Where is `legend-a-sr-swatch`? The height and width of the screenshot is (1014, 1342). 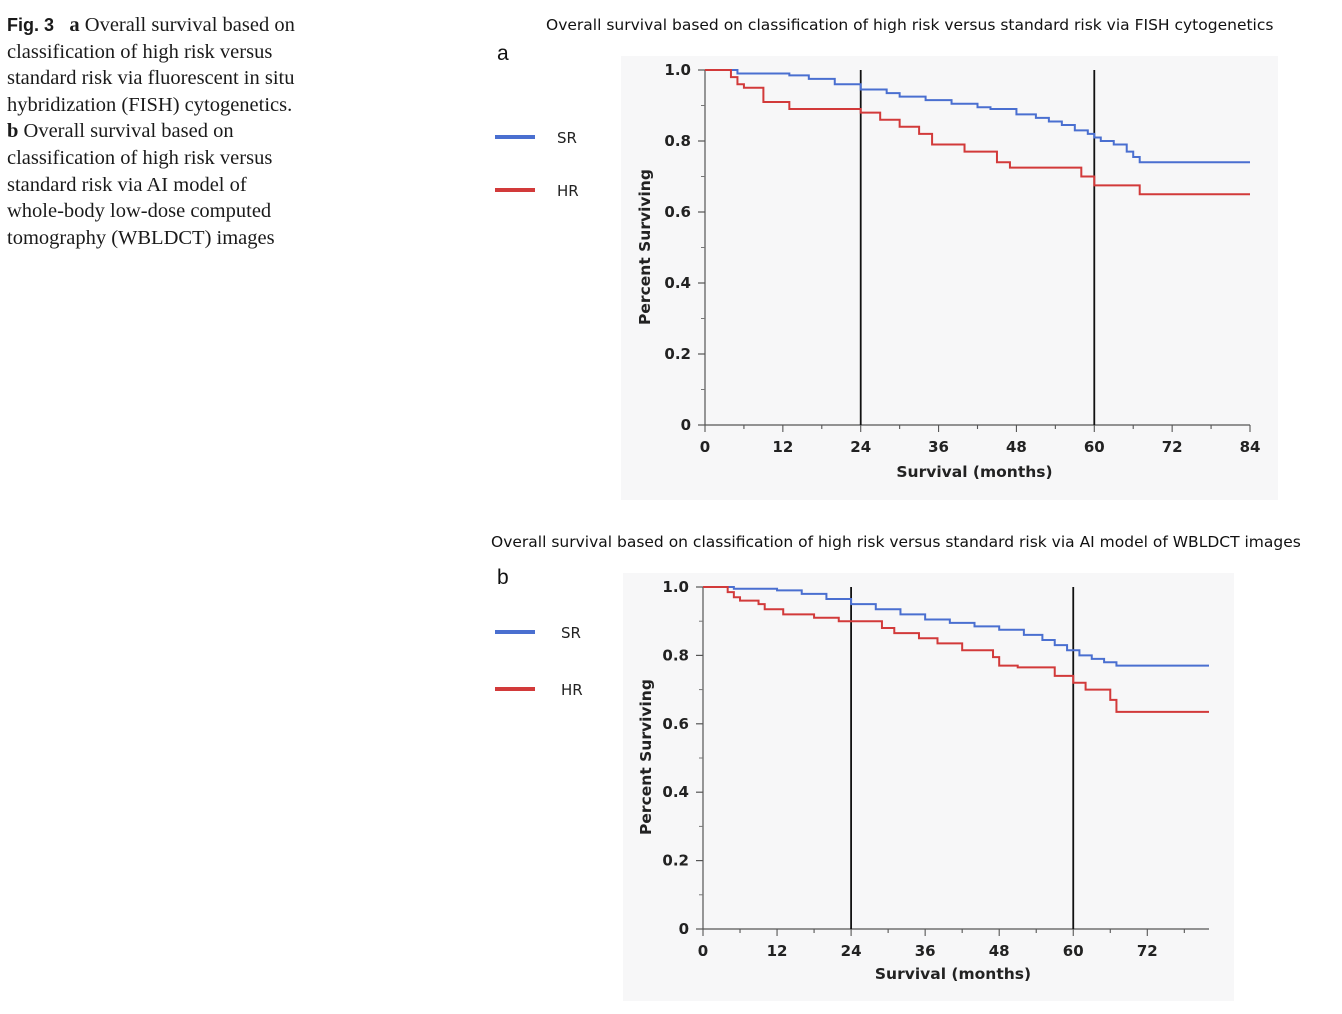
legend-a-sr-swatch is located at coordinates (515, 137).